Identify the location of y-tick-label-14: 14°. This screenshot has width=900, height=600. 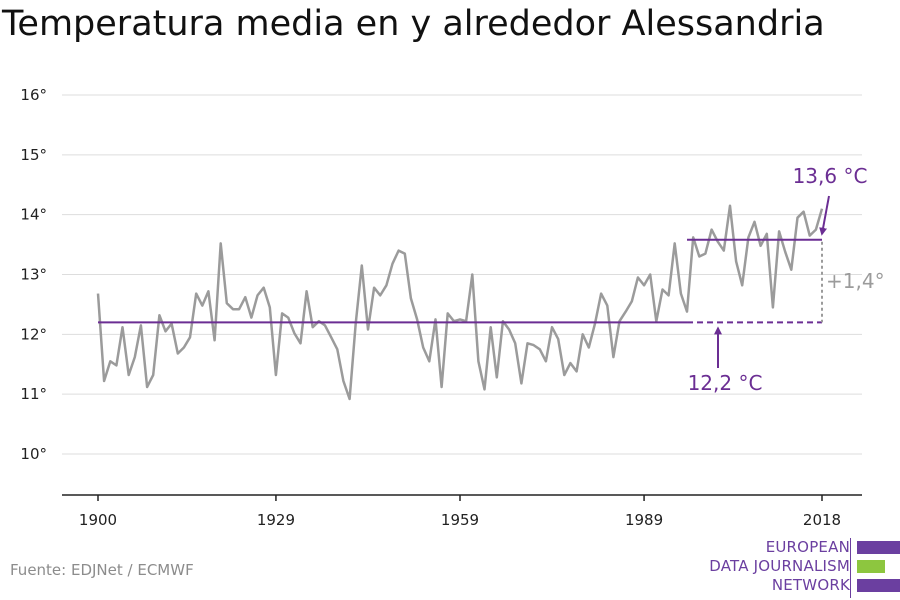
(33, 215).